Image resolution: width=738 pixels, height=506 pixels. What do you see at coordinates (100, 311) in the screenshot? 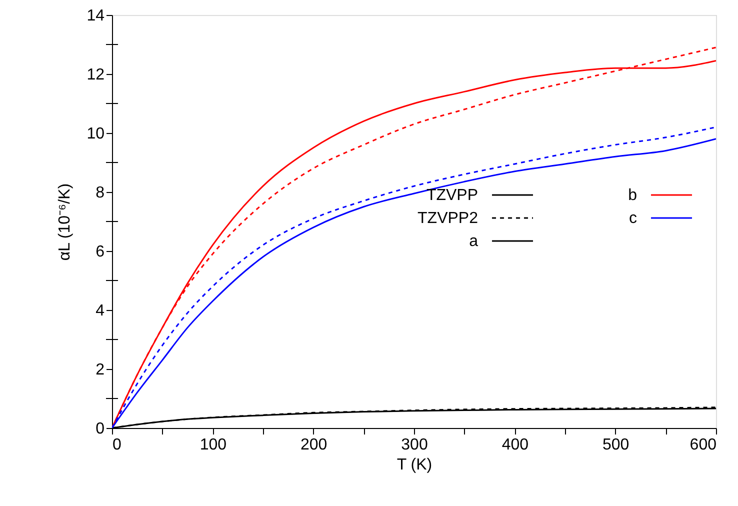
I see `y-tick-label: 4` at bounding box center [100, 311].